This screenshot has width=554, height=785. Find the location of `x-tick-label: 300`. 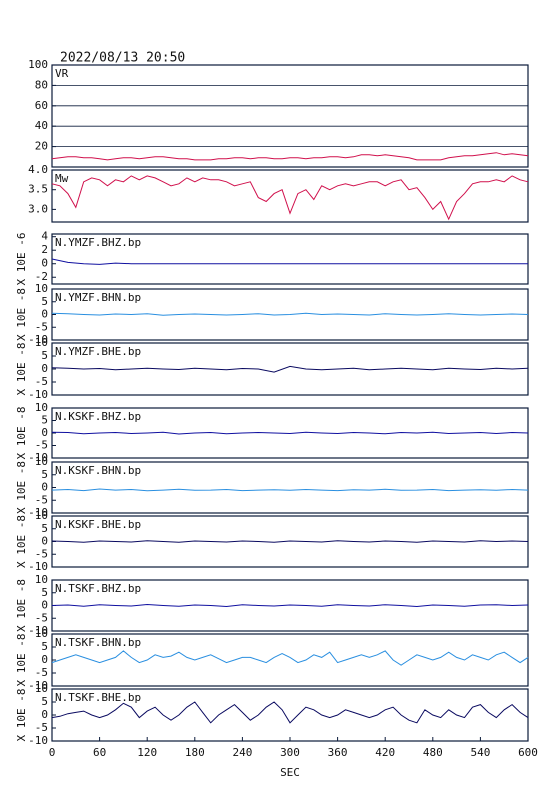

x-tick-label: 300 is located at coordinates (290, 752).